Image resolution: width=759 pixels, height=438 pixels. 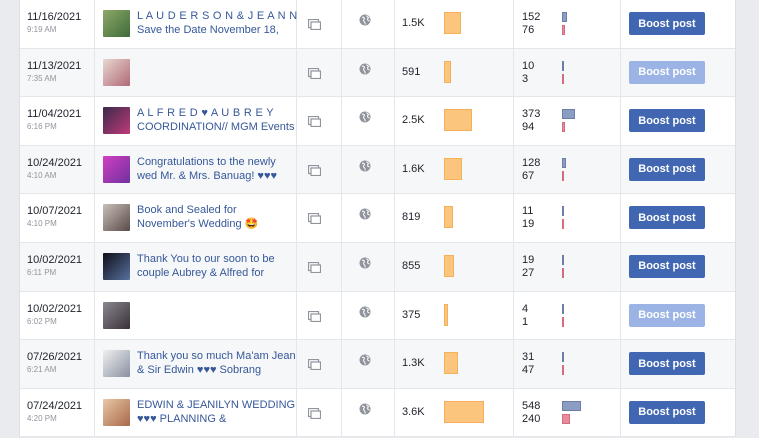 I want to click on post-date: 07/24/2021, so click(x=55, y=405).